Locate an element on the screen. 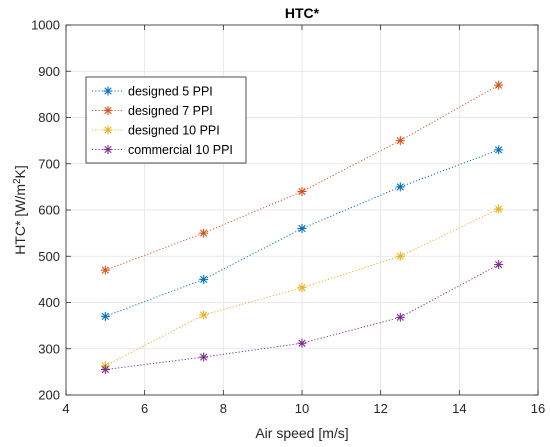 The width and height of the screenshot is (550, 447). legend-item: designed 5 PPI is located at coordinates (152, 92).